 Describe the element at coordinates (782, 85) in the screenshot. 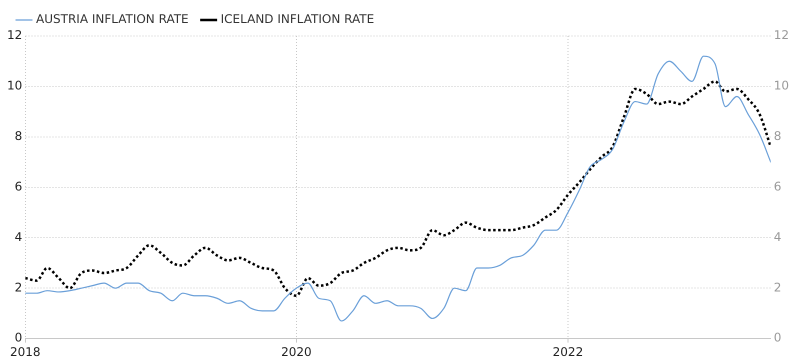

I see `y2-tick-label: 10` at that location.